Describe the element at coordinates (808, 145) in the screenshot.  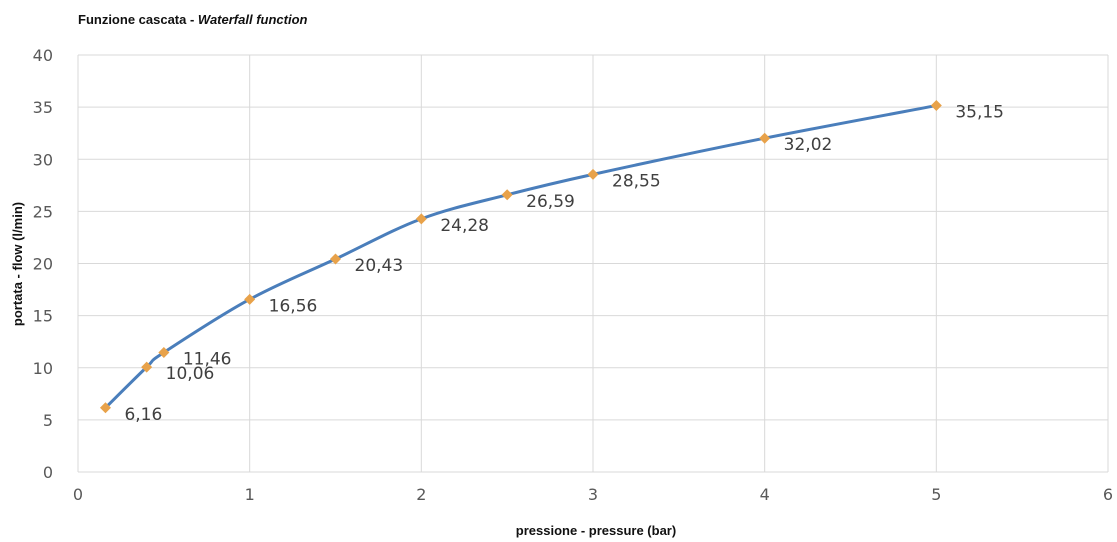
I see `data-label-8: 32,02` at that location.